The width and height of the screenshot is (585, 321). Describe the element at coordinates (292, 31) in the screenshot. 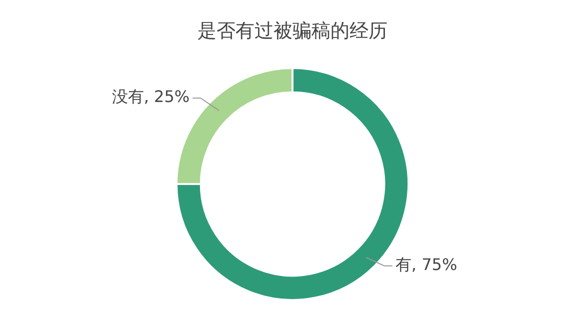

I see `chart-title: 是否有过被骗稿的经历` at that location.